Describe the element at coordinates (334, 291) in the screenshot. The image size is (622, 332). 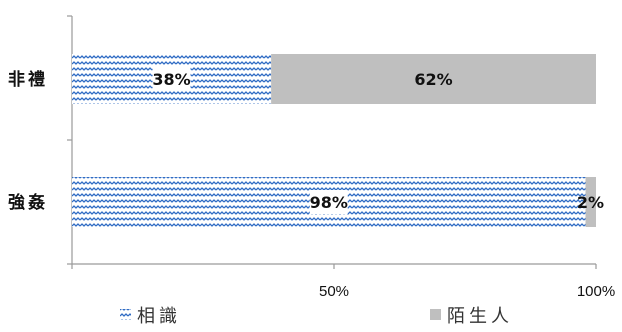
I see `x-tick-label: 50%` at that location.